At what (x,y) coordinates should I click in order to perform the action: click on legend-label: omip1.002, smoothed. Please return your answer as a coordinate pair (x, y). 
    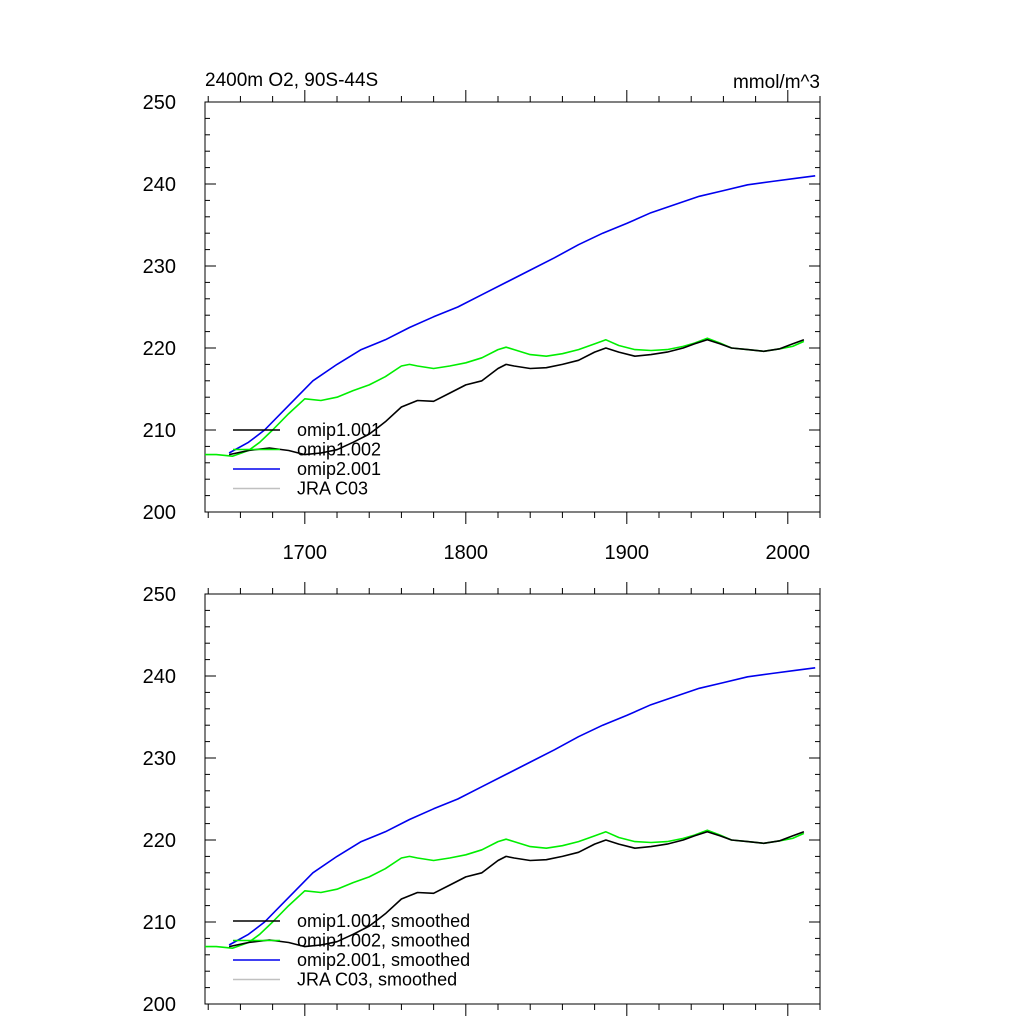
    Looking at the image, I should click on (383, 941).